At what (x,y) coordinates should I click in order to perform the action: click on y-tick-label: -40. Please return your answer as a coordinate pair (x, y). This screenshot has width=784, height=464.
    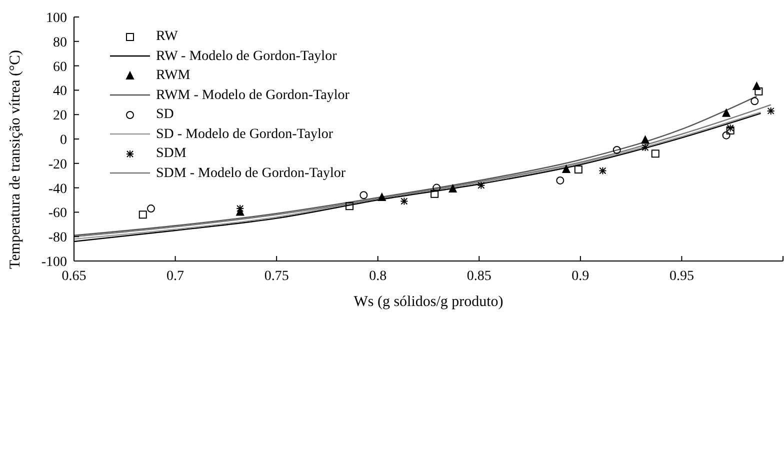
    Looking at the image, I should click on (57, 189).